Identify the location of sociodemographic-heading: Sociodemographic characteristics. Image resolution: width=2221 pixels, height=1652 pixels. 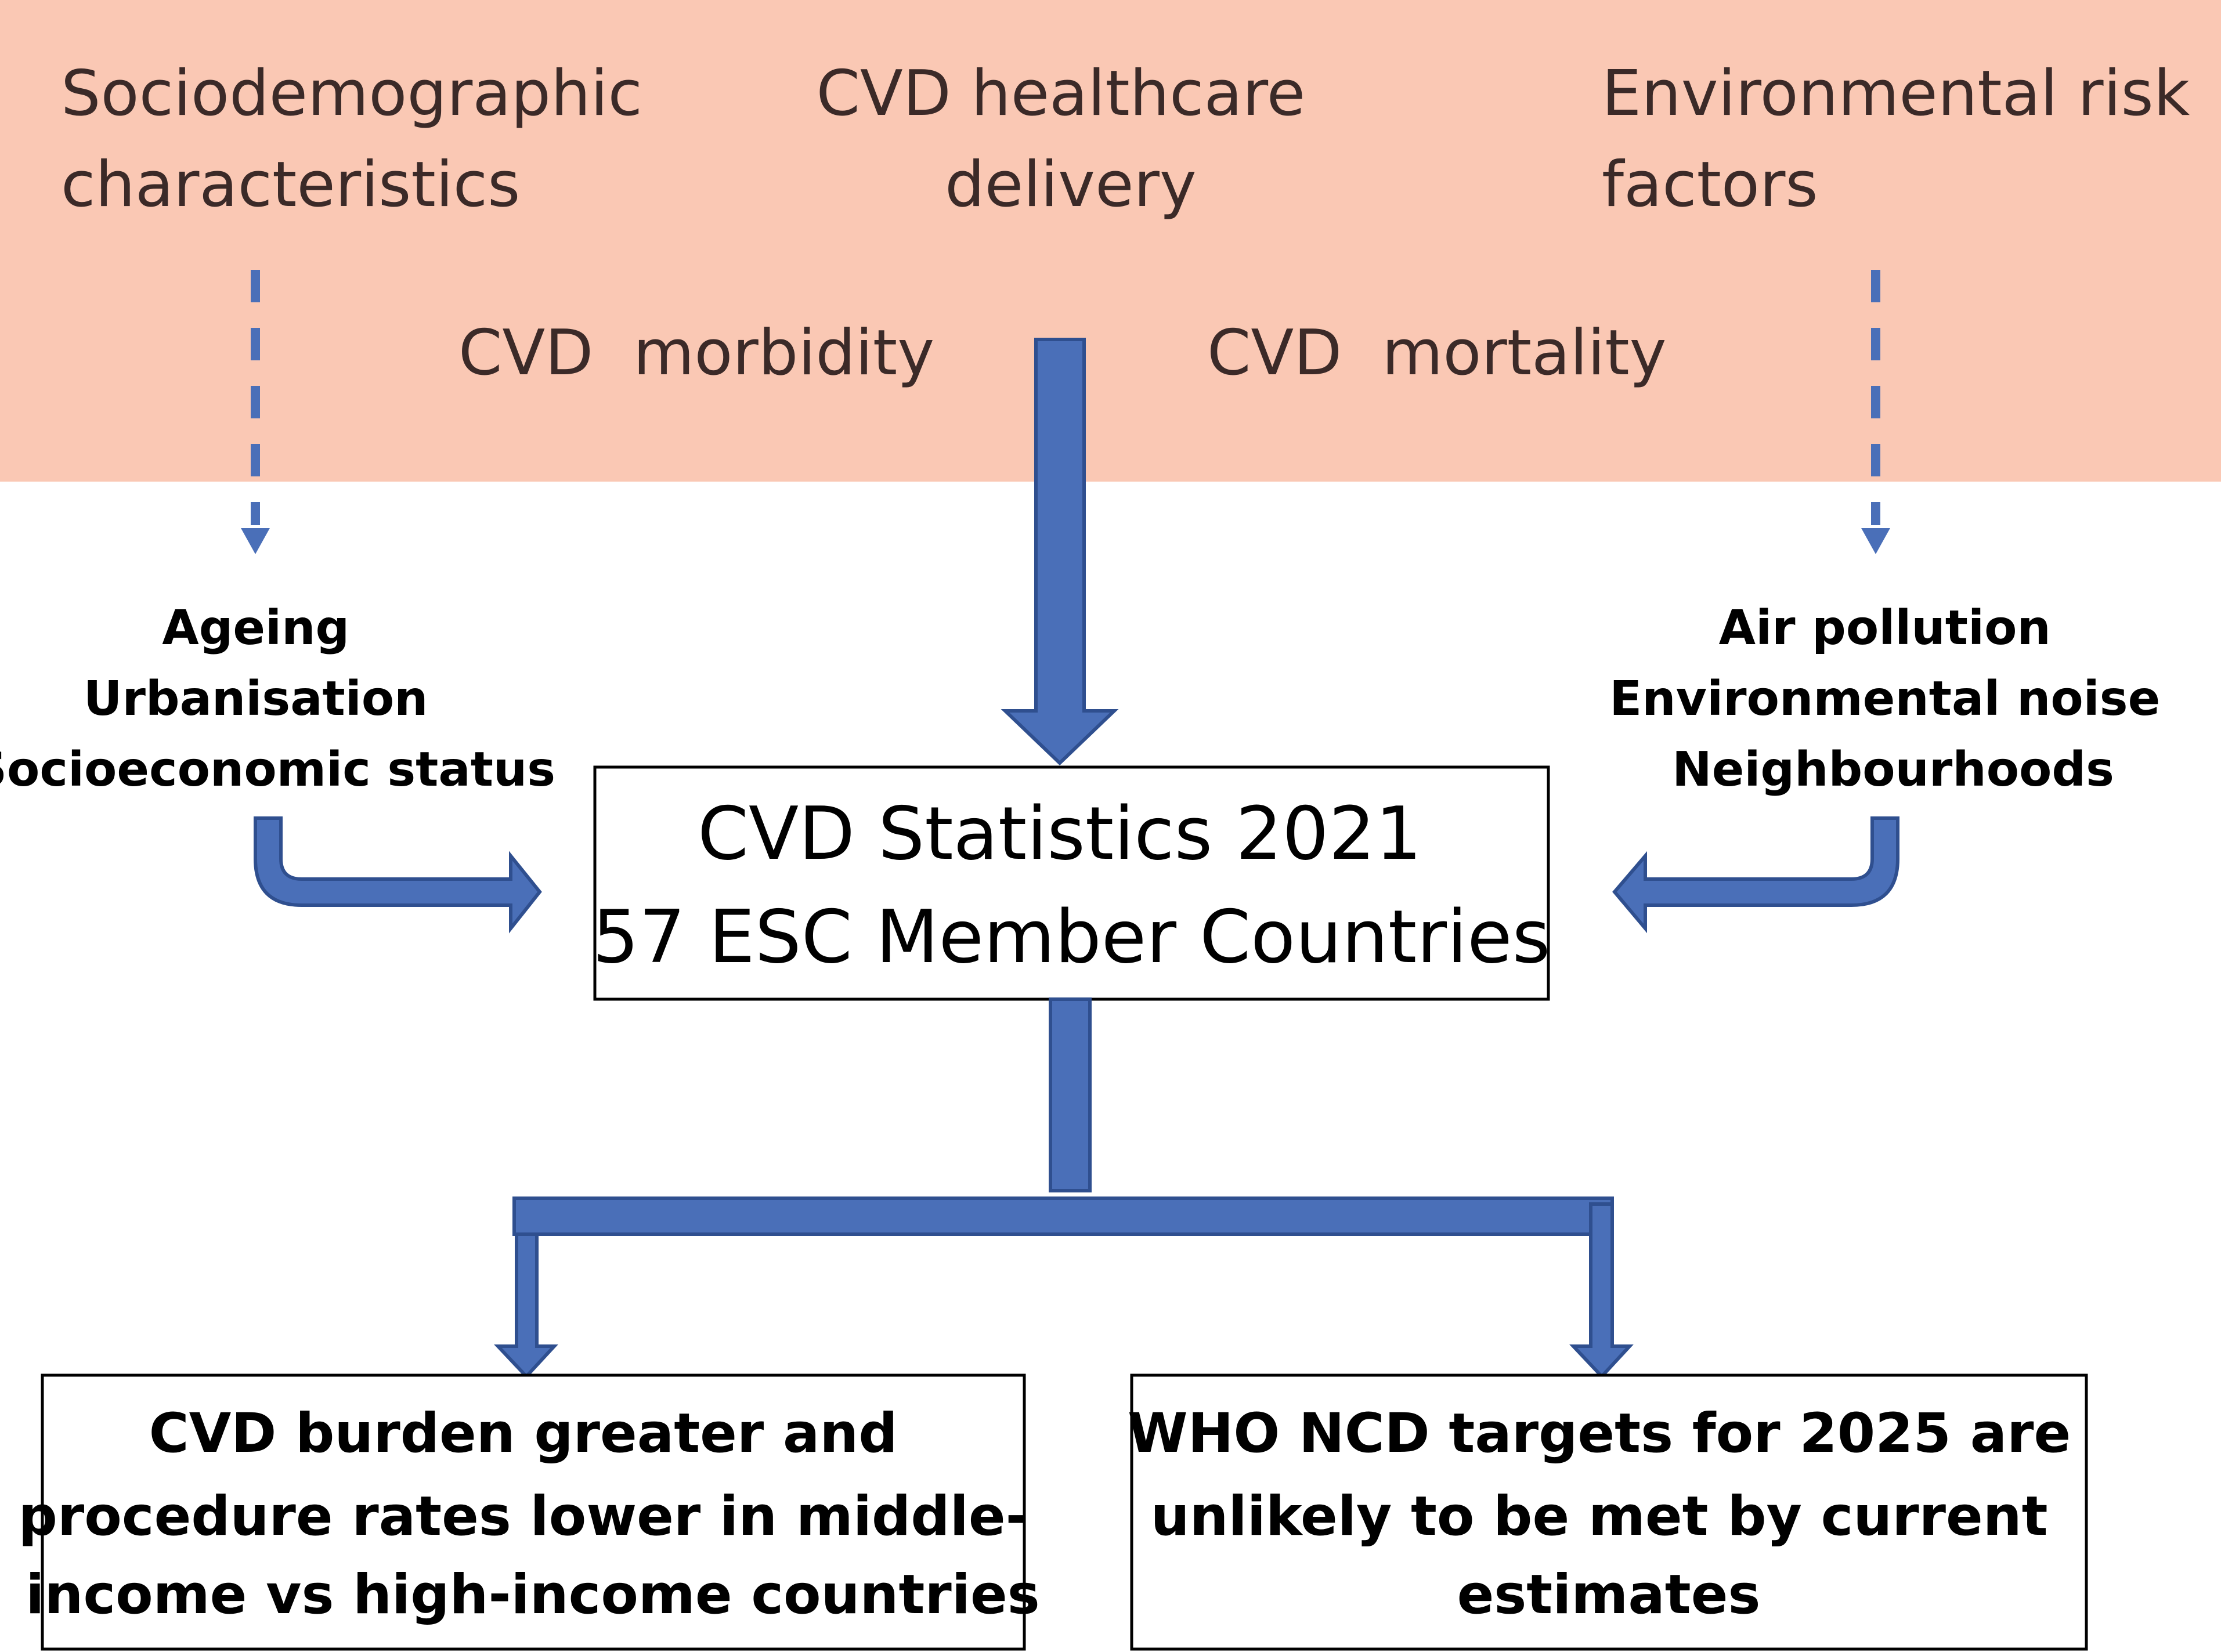
(362, 139).